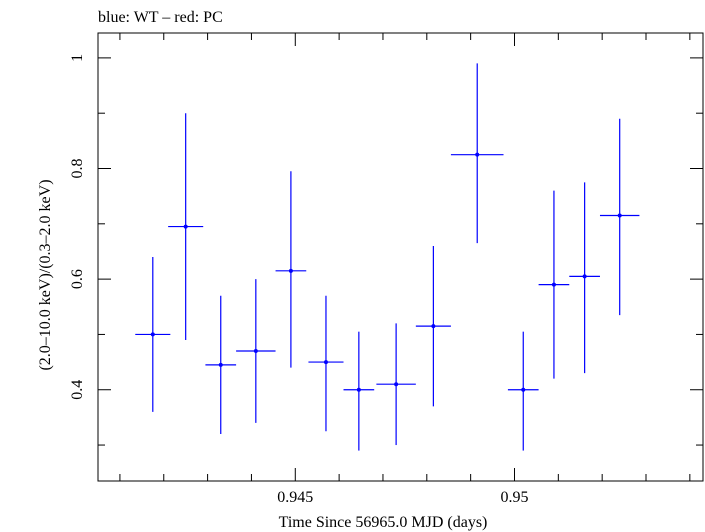  I want to click on x-tick-label: 0.95, so click(514, 497).